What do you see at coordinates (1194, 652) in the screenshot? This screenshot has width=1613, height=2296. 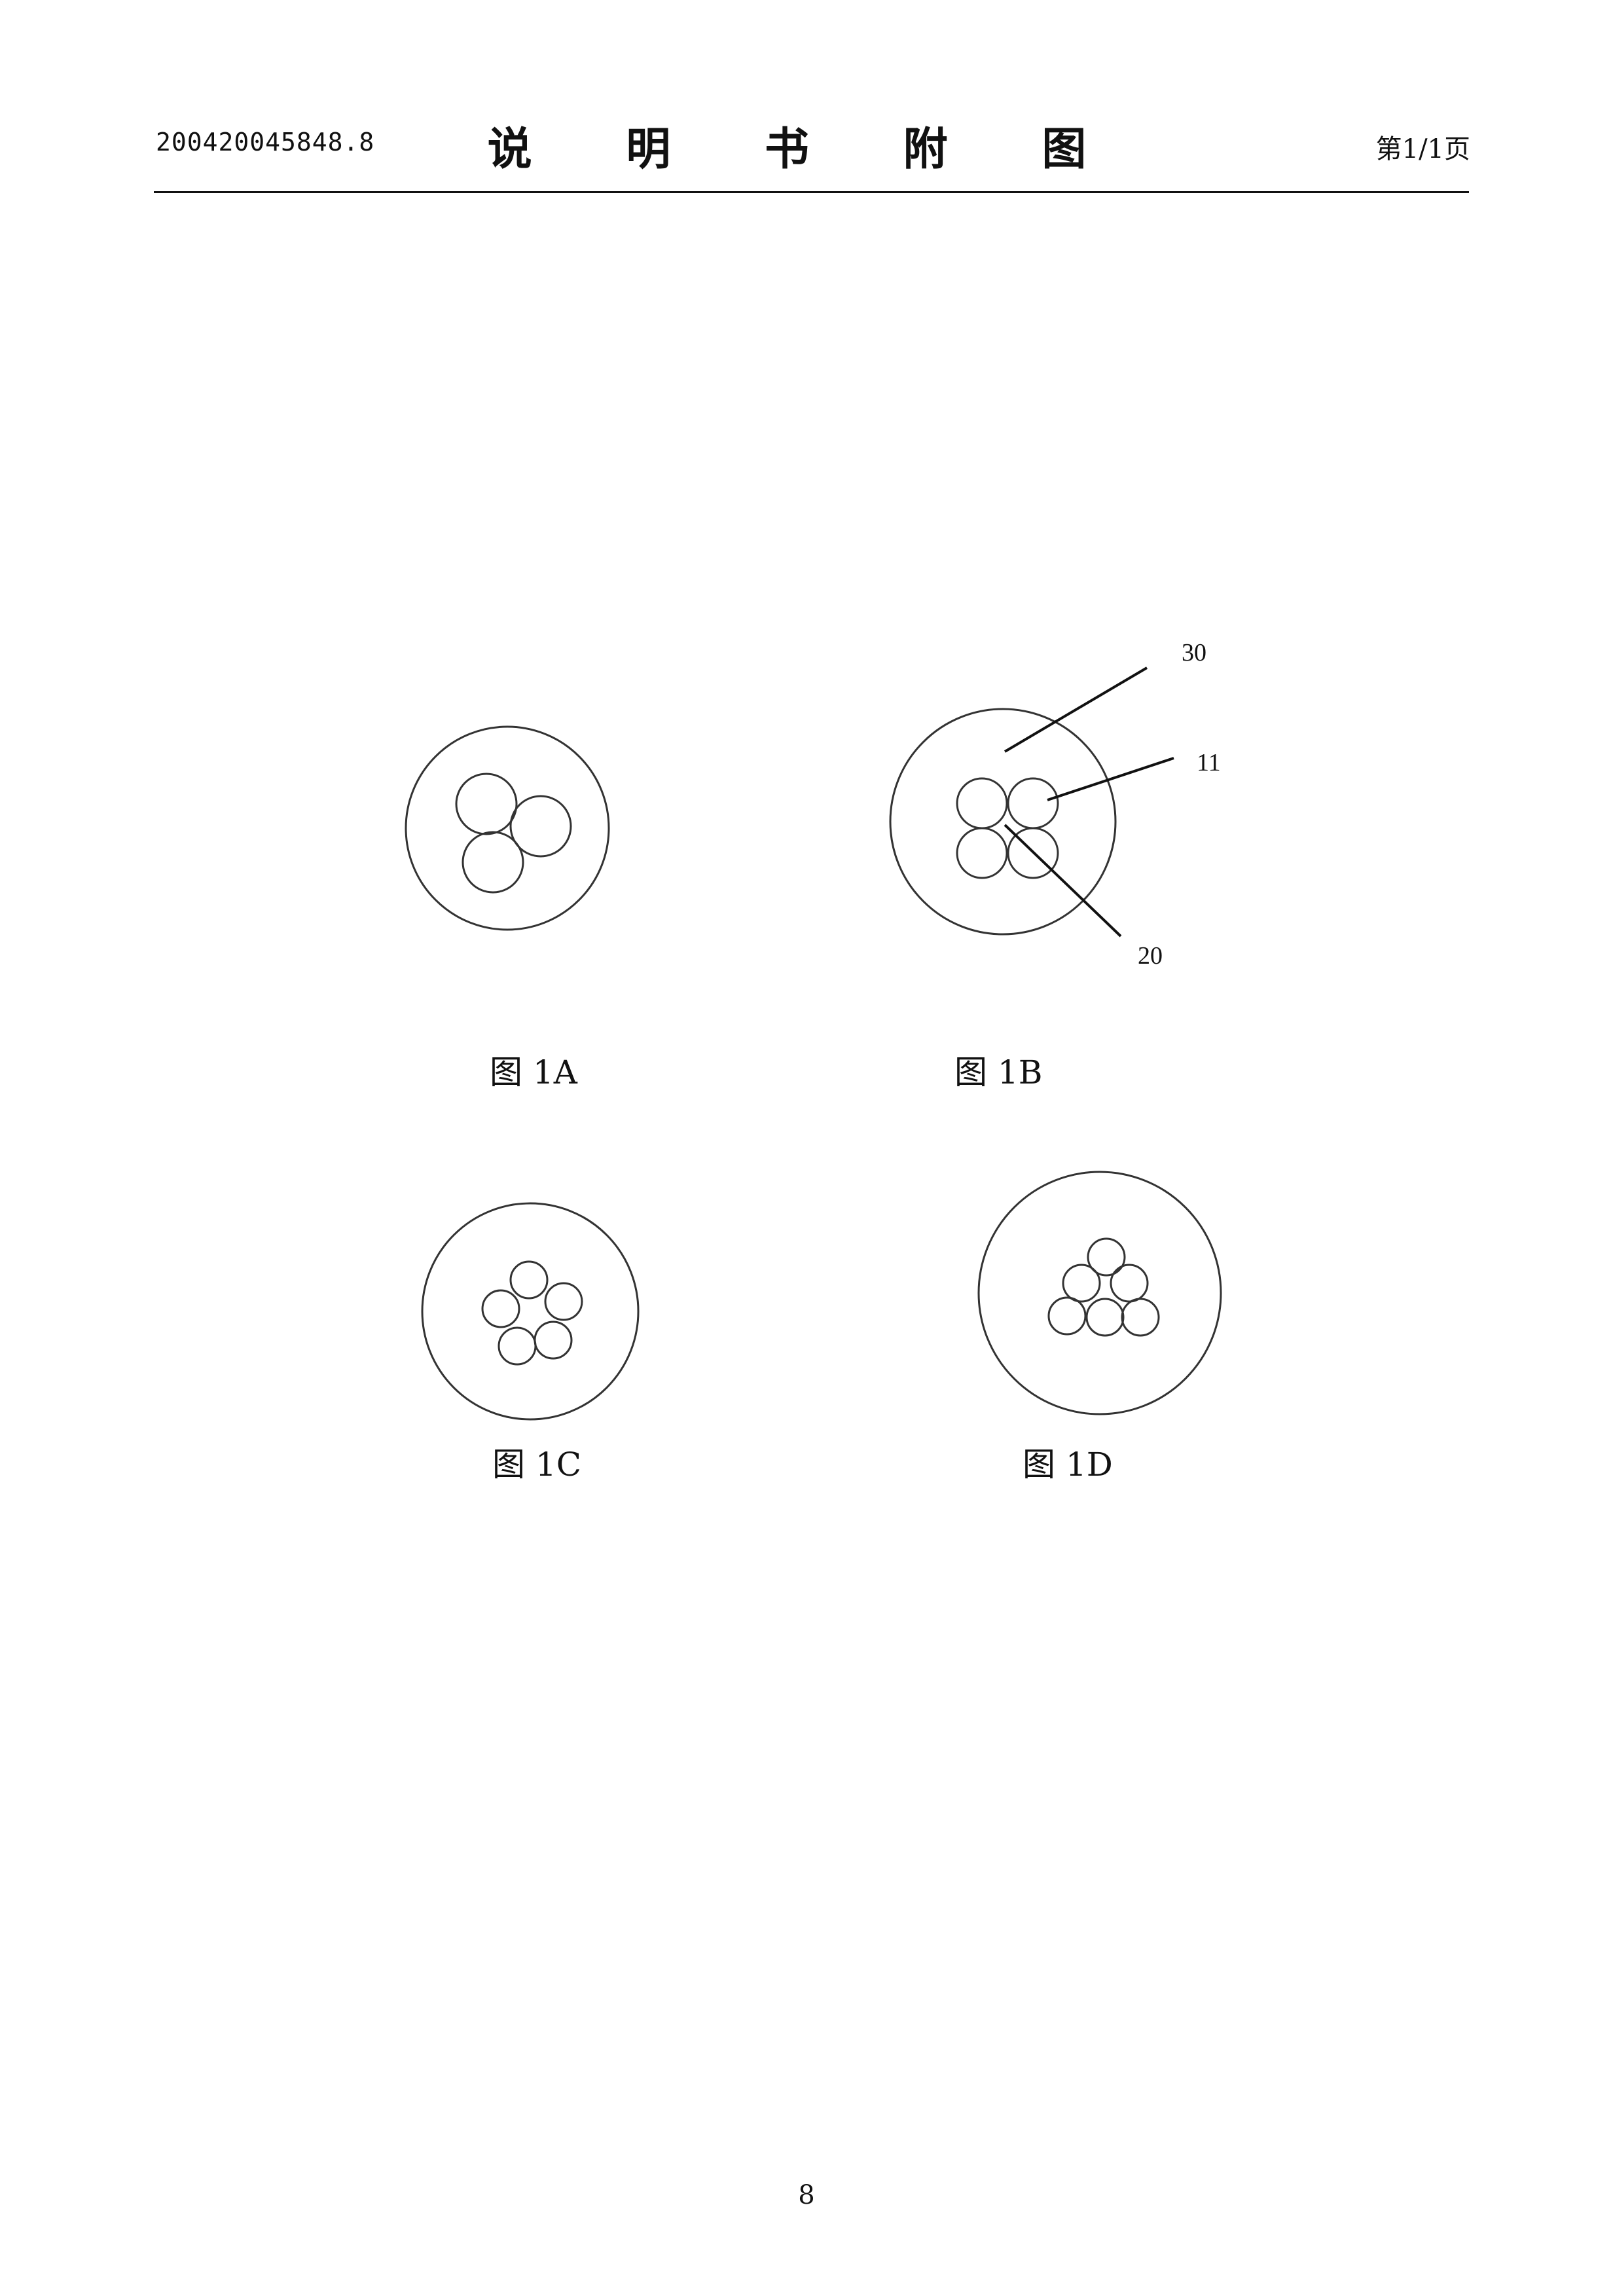 I see `reference-label-30: 30` at bounding box center [1194, 652].